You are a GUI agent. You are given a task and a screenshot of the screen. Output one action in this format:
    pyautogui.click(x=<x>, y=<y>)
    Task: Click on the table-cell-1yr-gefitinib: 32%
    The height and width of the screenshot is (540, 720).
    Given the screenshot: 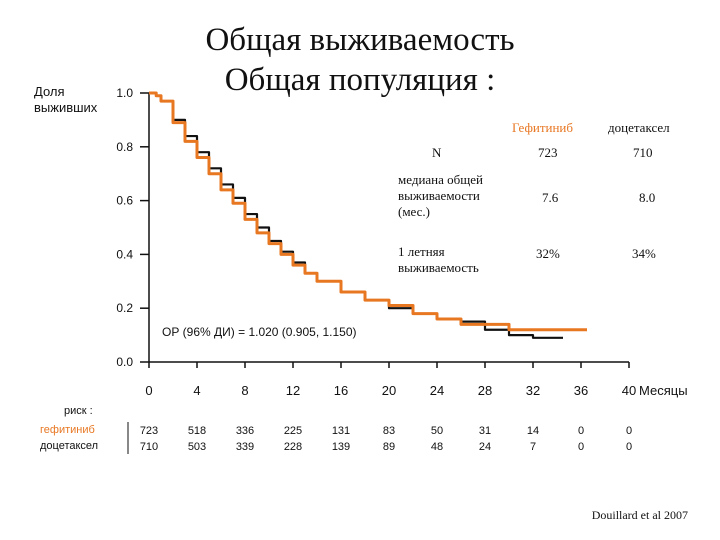 What is the action you would take?
    pyautogui.click(x=548, y=253)
    